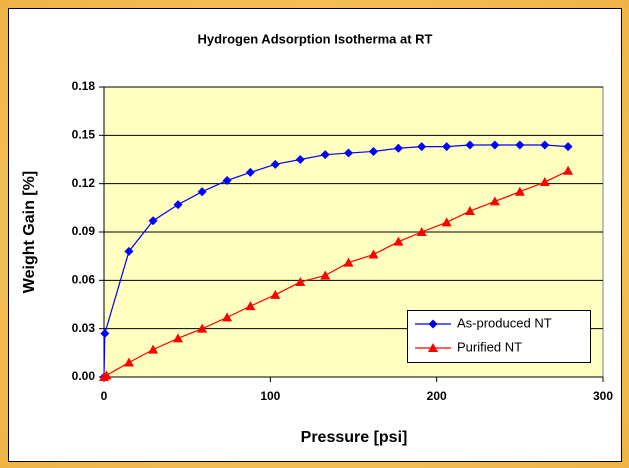 Image resolution: width=629 pixels, height=468 pixels. What do you see at coordinates (354, 437) in the screenshot?
I see `x-axis-label: Pressure [psi]` at bounding box center [354, 437].